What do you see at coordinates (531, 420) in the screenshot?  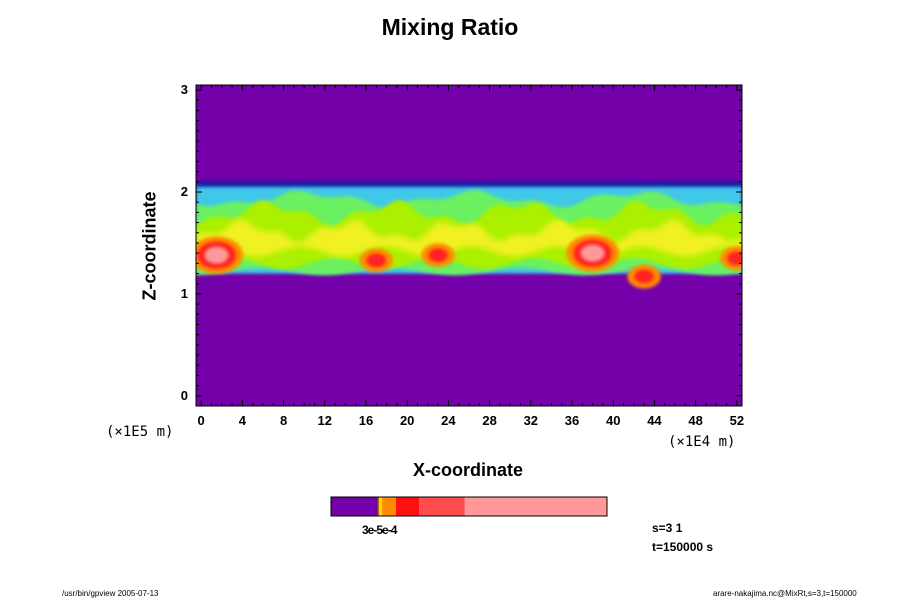 I see `x-tick-label: 32` at bounding box center [531, 420].